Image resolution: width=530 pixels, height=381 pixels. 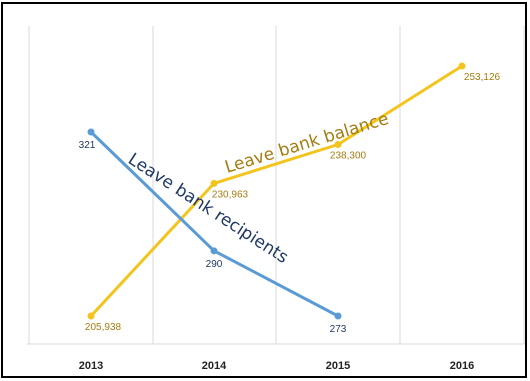 I want to click on annotation-leave-bank-balance: Leave bank balance, so click(x=307, y=143).